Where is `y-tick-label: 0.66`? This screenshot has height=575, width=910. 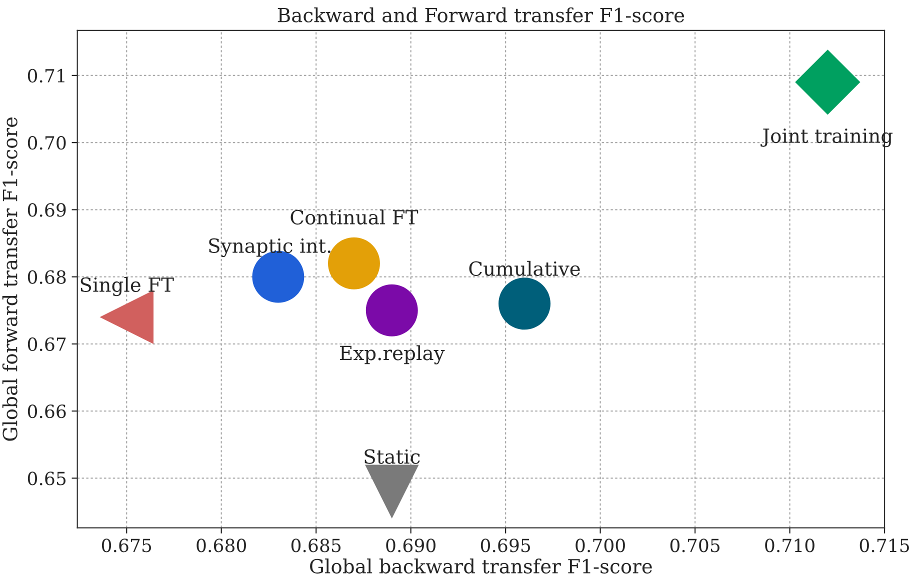 y-tick-label: 0.66 is located at coordinates (47, 411).